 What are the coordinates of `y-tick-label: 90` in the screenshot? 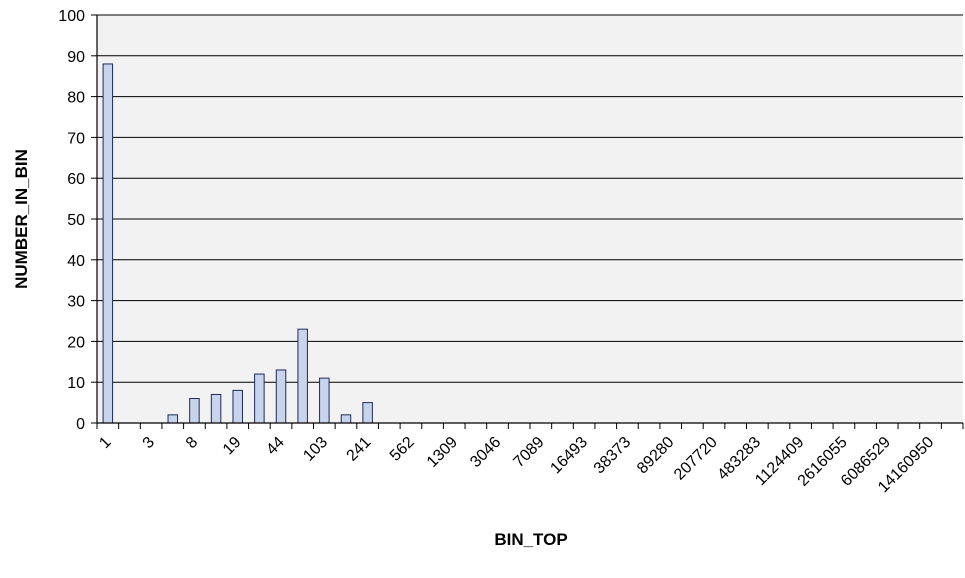 It's located at (76, 57).